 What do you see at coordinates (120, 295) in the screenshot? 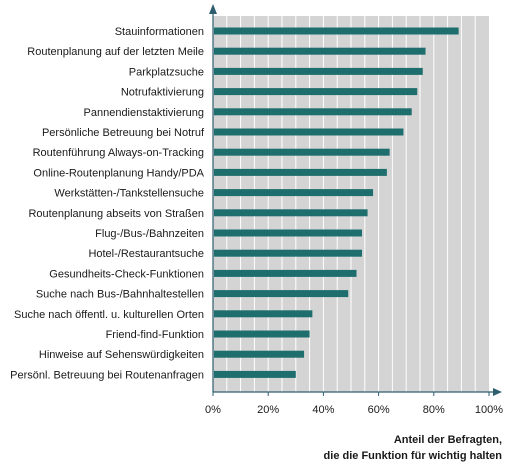
I see `category-label: Suche nach Bus-/Bahnhaltestellen` at bounding box center [120, 295].